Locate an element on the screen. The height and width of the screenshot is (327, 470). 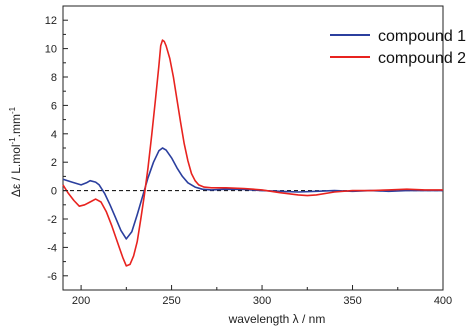
x-tick-label-350: 350 is located at coordinates (352, 301).